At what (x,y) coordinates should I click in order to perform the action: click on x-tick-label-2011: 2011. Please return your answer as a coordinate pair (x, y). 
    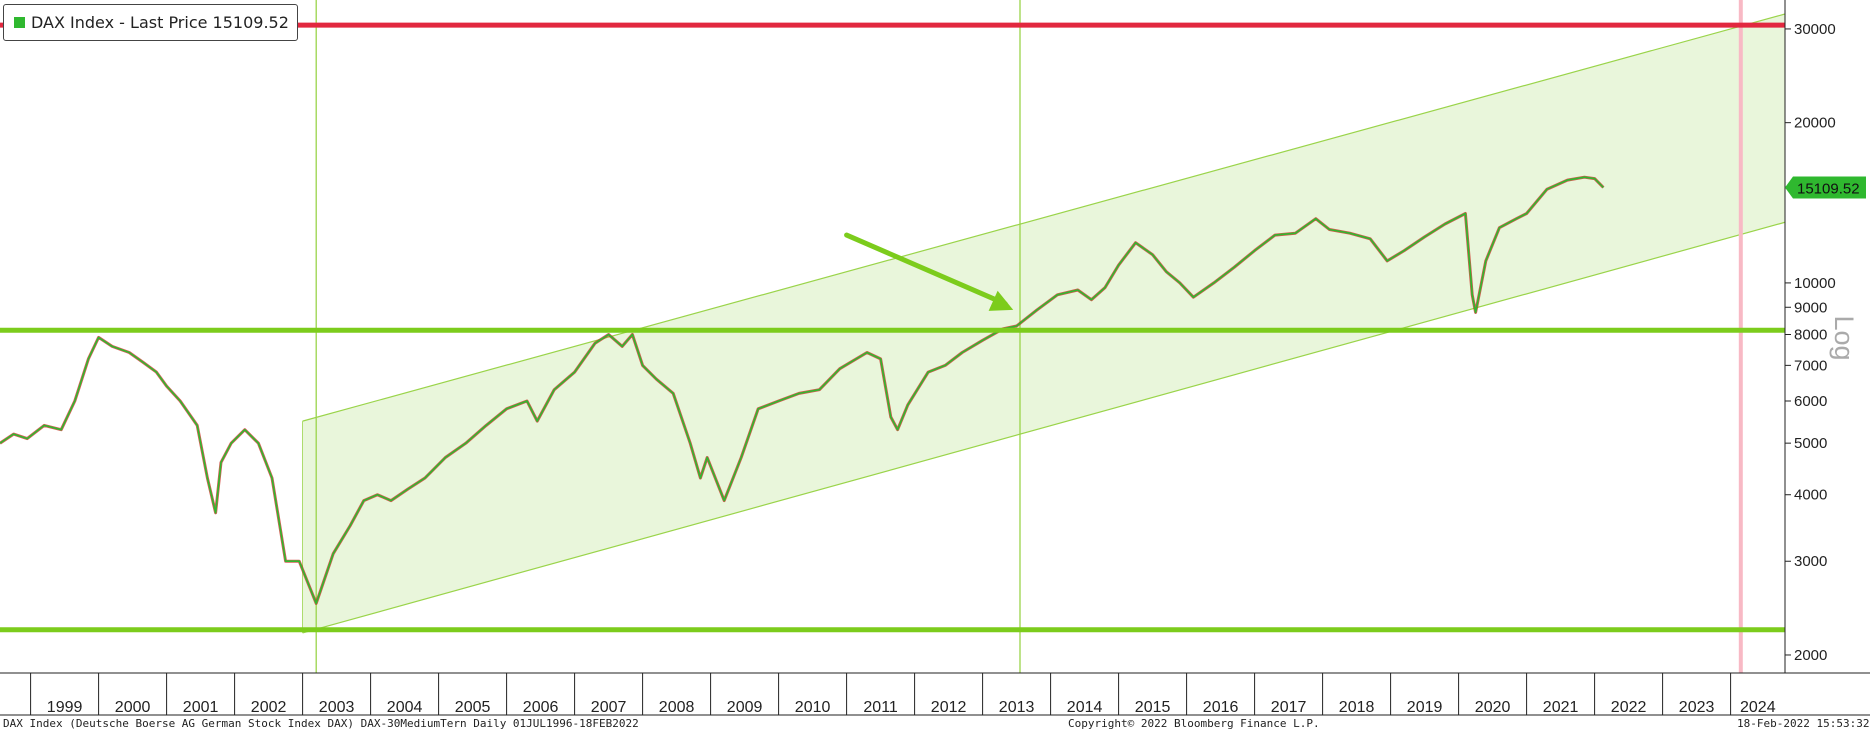
    Looking at the image, I should click on (880, 707).